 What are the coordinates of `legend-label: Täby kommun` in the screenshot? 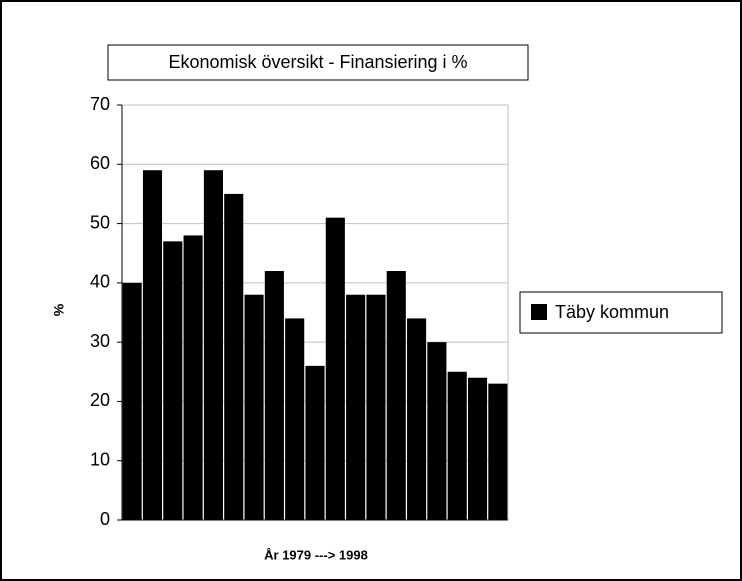 It's located at (612, 312).